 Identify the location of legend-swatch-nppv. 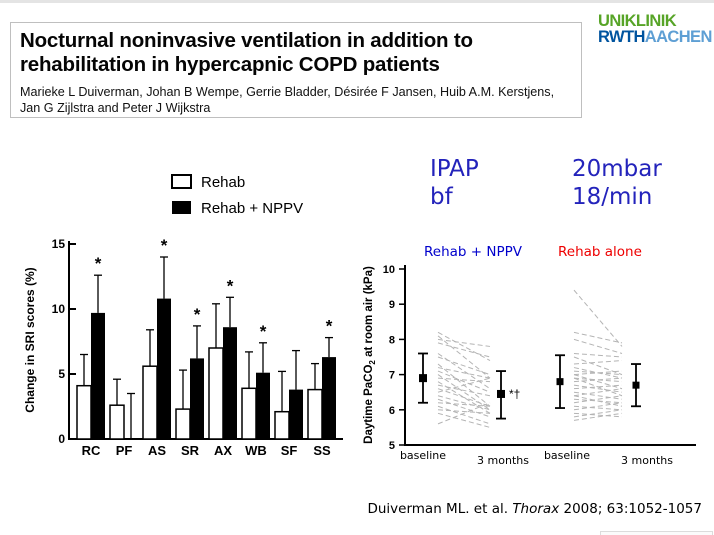
(181, 207).